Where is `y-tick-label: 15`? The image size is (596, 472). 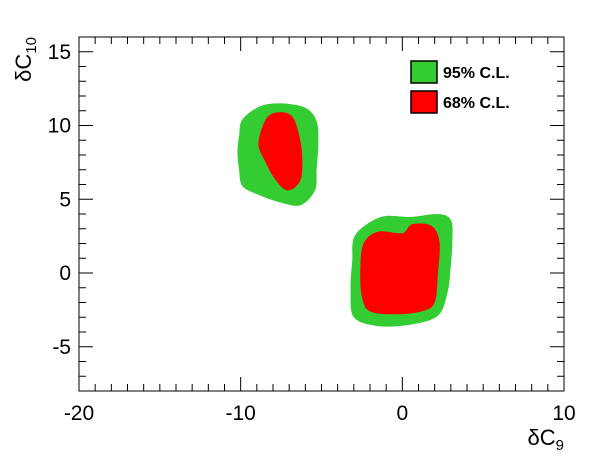
y-tick-label: 15 is located at coordinates (59, 52).